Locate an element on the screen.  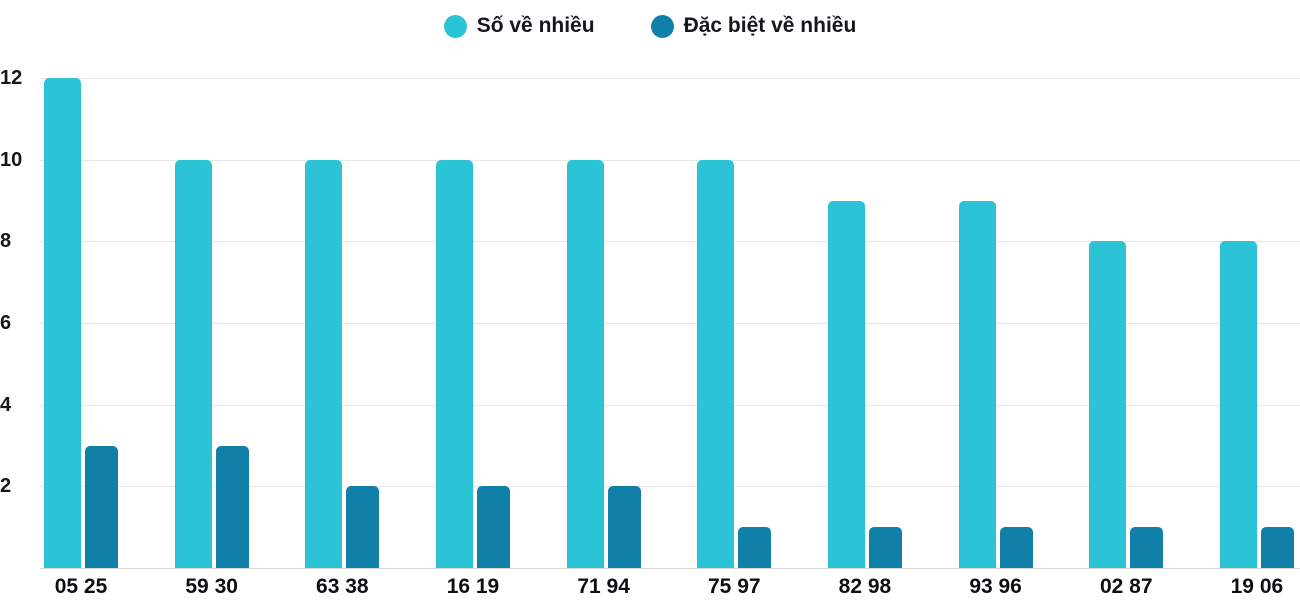
bar-group: 63 38 is located at coordinates (342, 339).